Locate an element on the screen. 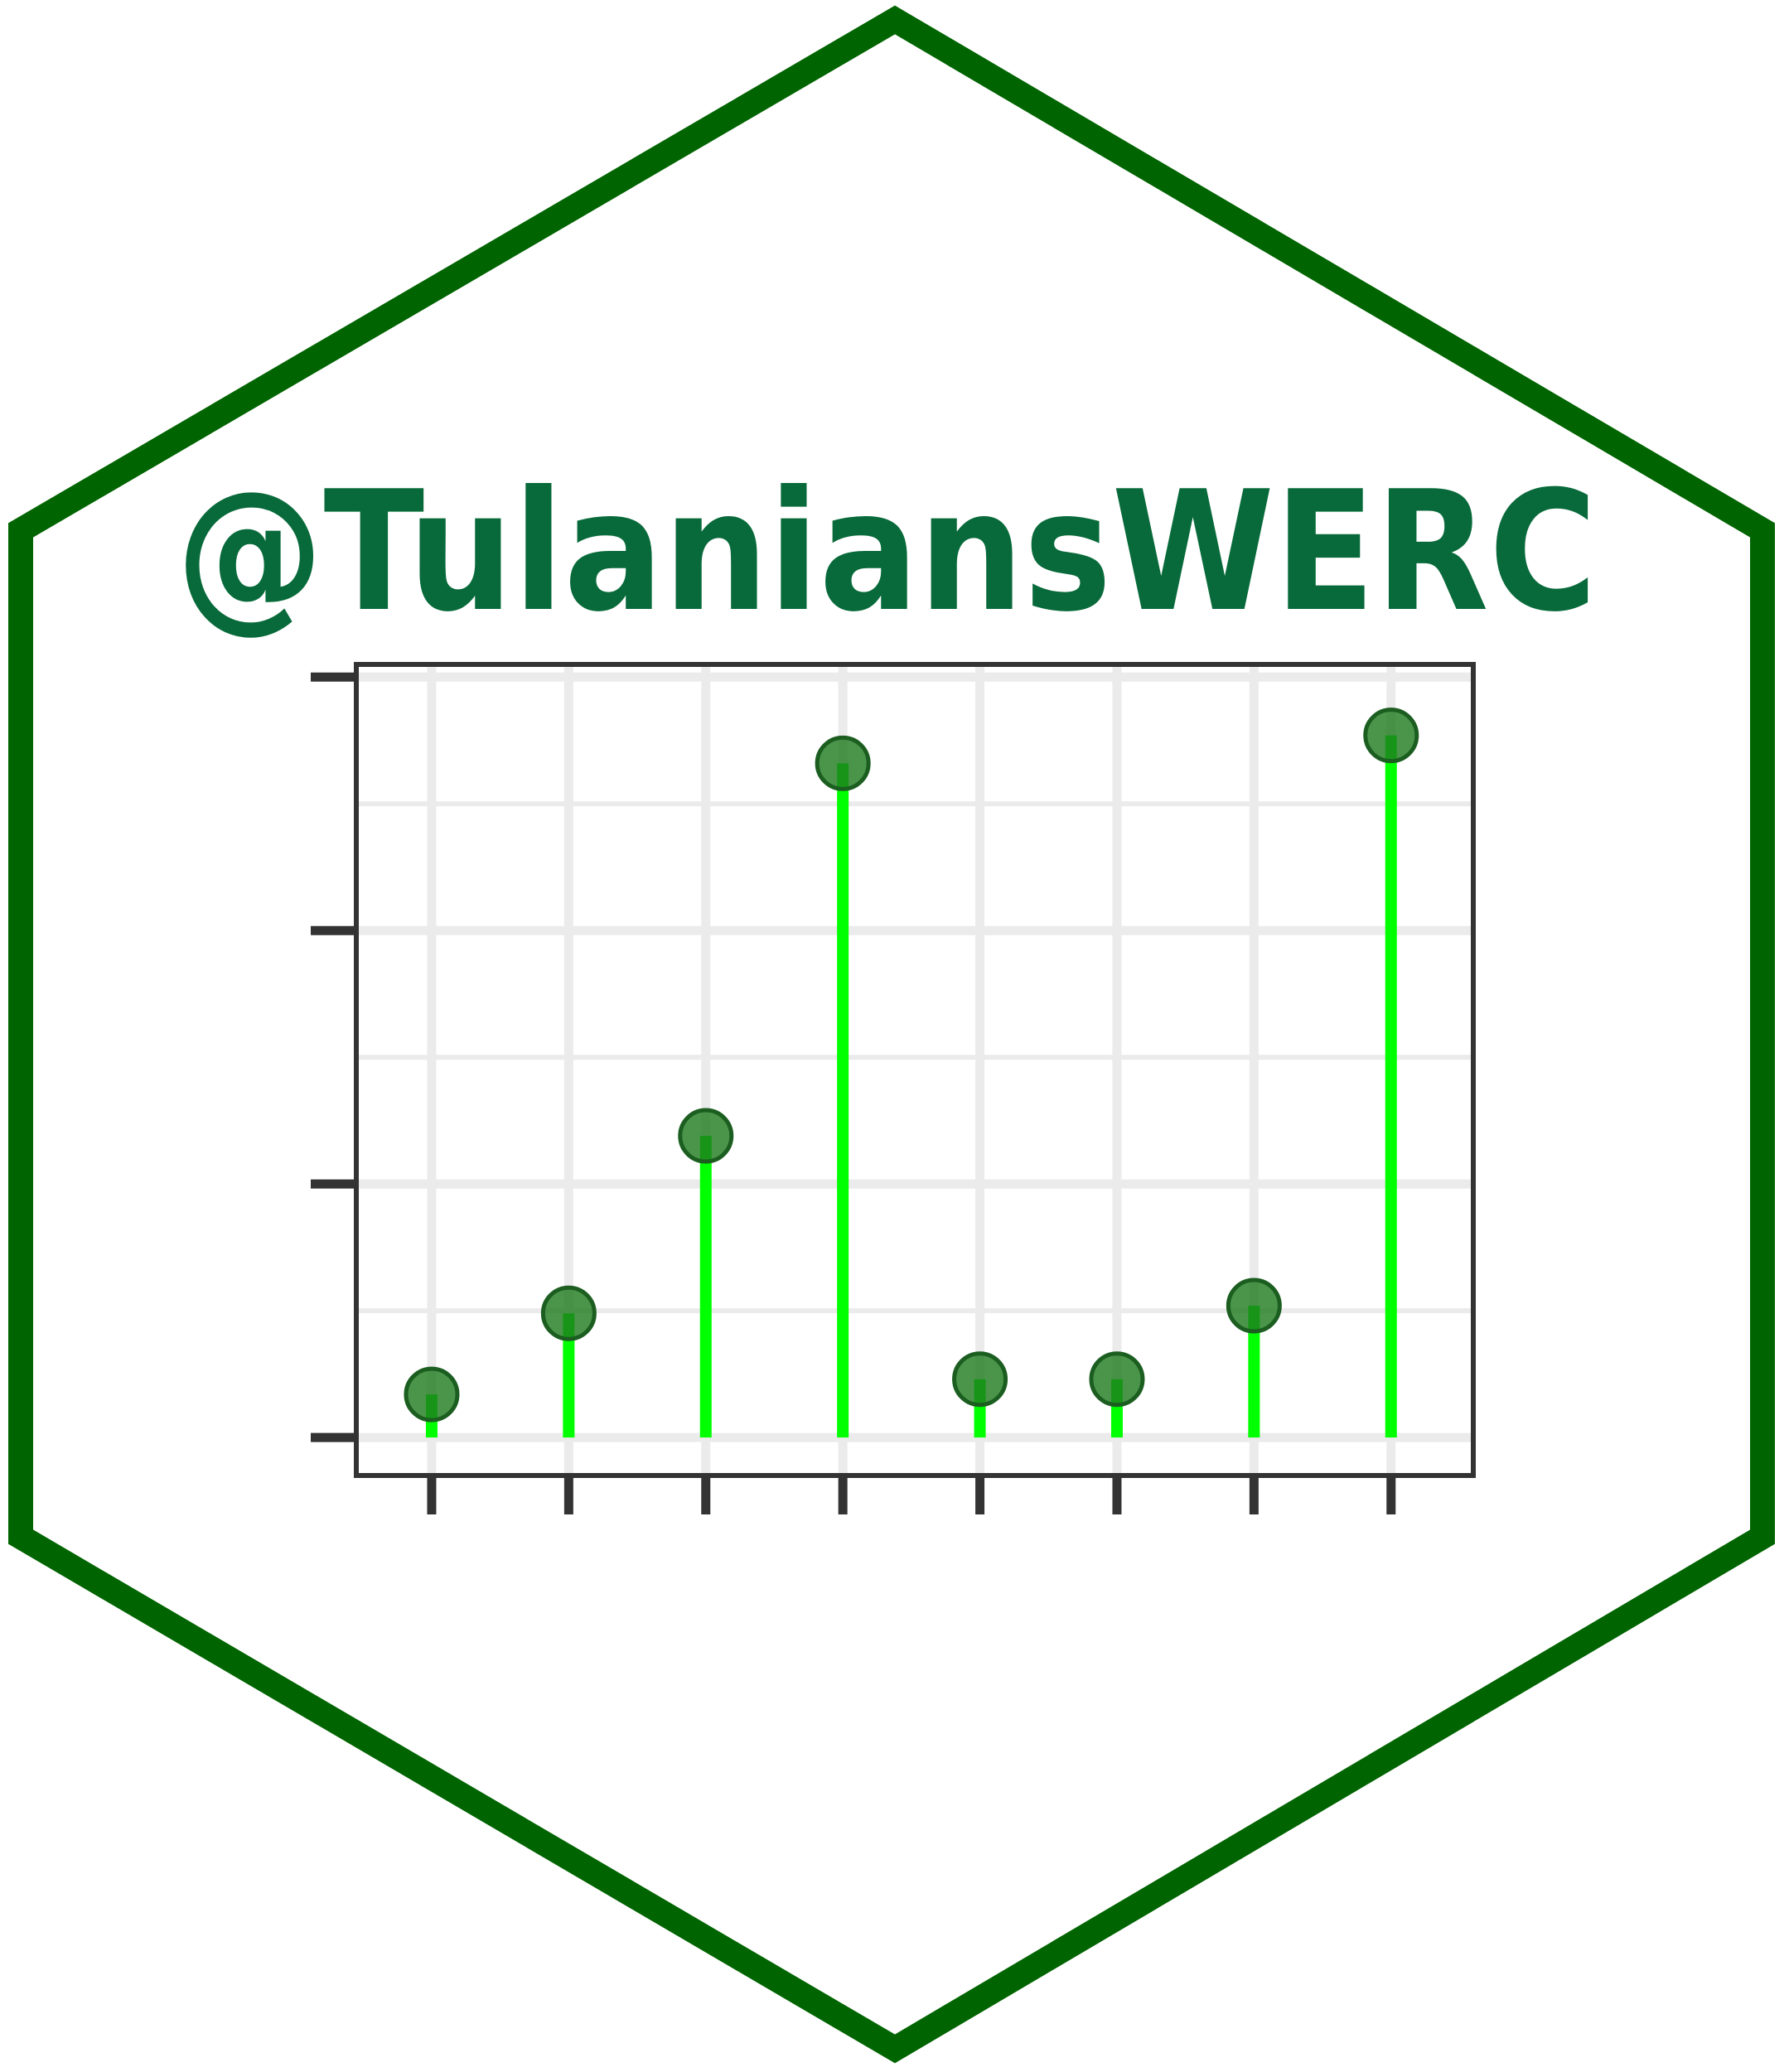 This screenshot has height=2072, width=1789. x-axis-ticks is located at coordinates (912, 1495).